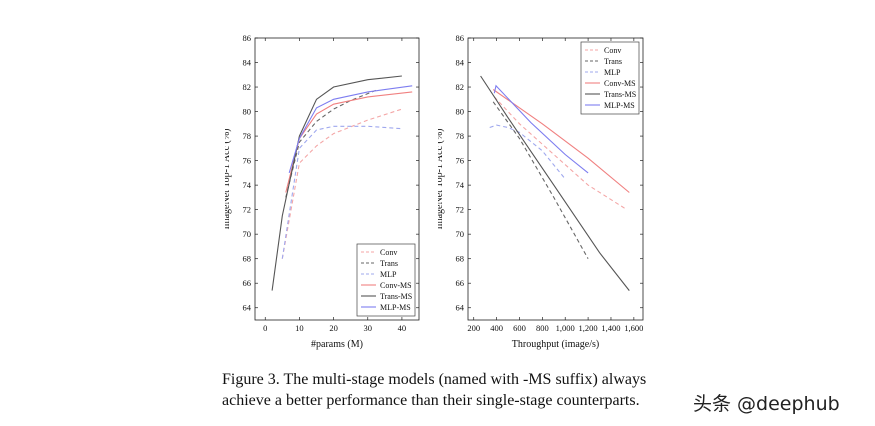  What do you see at coordinates (368, 328) in the screenshot?
I see `x-tick-label: 30` at bounding box center [368, 328].